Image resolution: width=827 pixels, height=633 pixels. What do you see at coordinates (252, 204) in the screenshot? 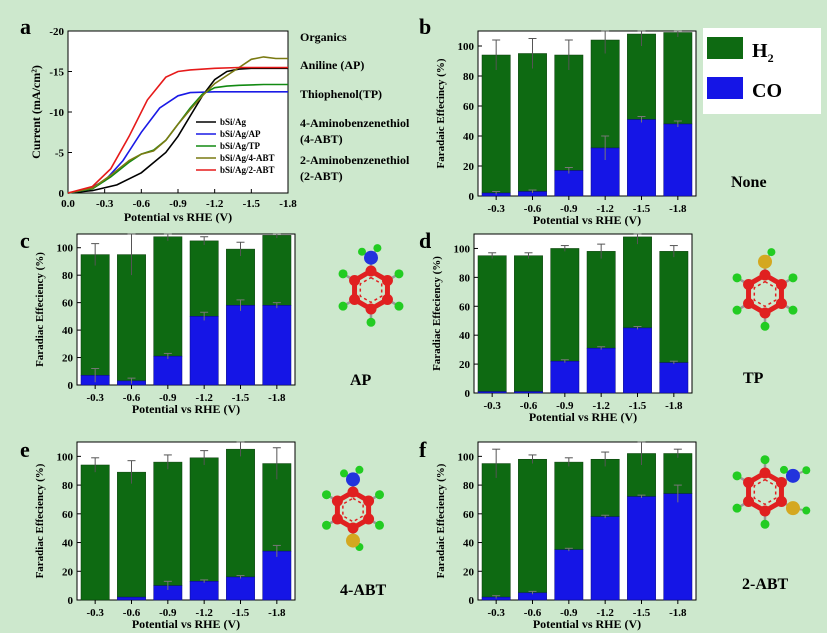
I see `panel-a-xtick-label: -1.5` at bounding box center [252, 204].